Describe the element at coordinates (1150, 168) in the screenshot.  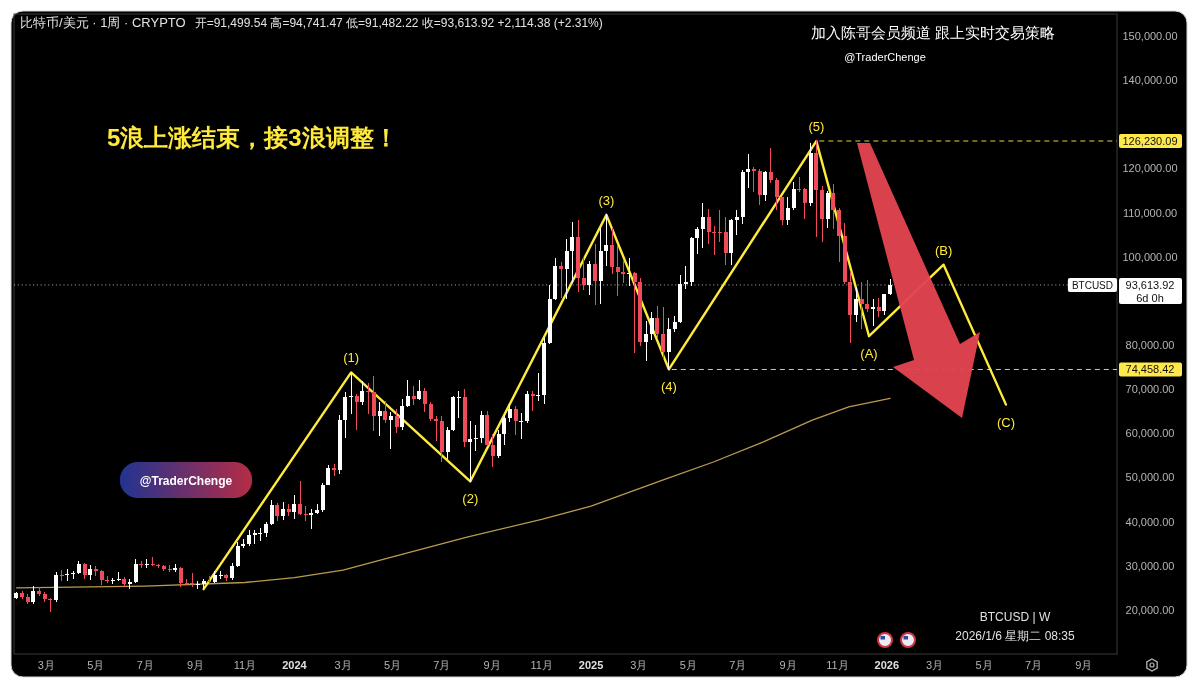
I see `y-tick-label: 120,000.00` at that location.